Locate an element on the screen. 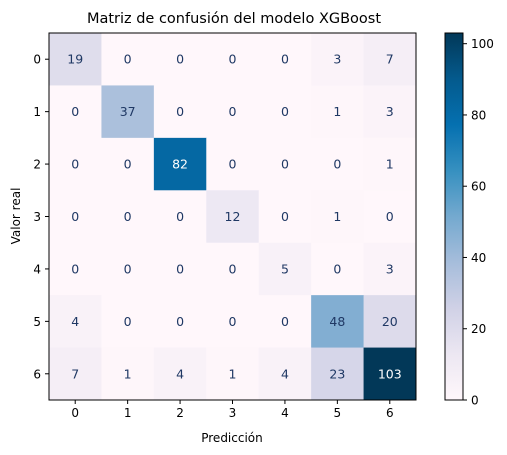  cell-value-label: 37 is located at coordinates (128, 111).